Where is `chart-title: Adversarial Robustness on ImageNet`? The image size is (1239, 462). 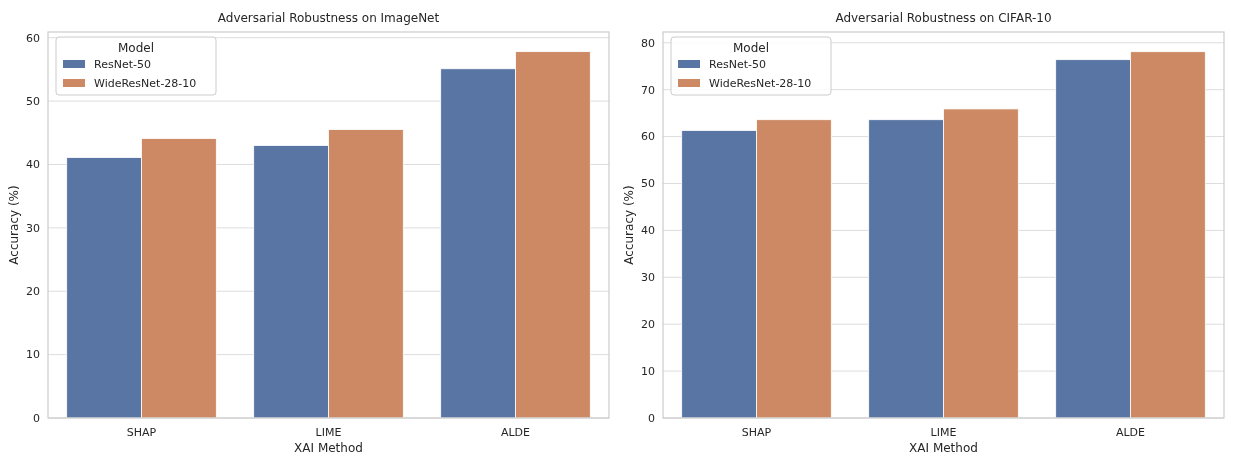 chart-title: Adversarial Robustness on ImageNet is located at coordinates (328, 18).